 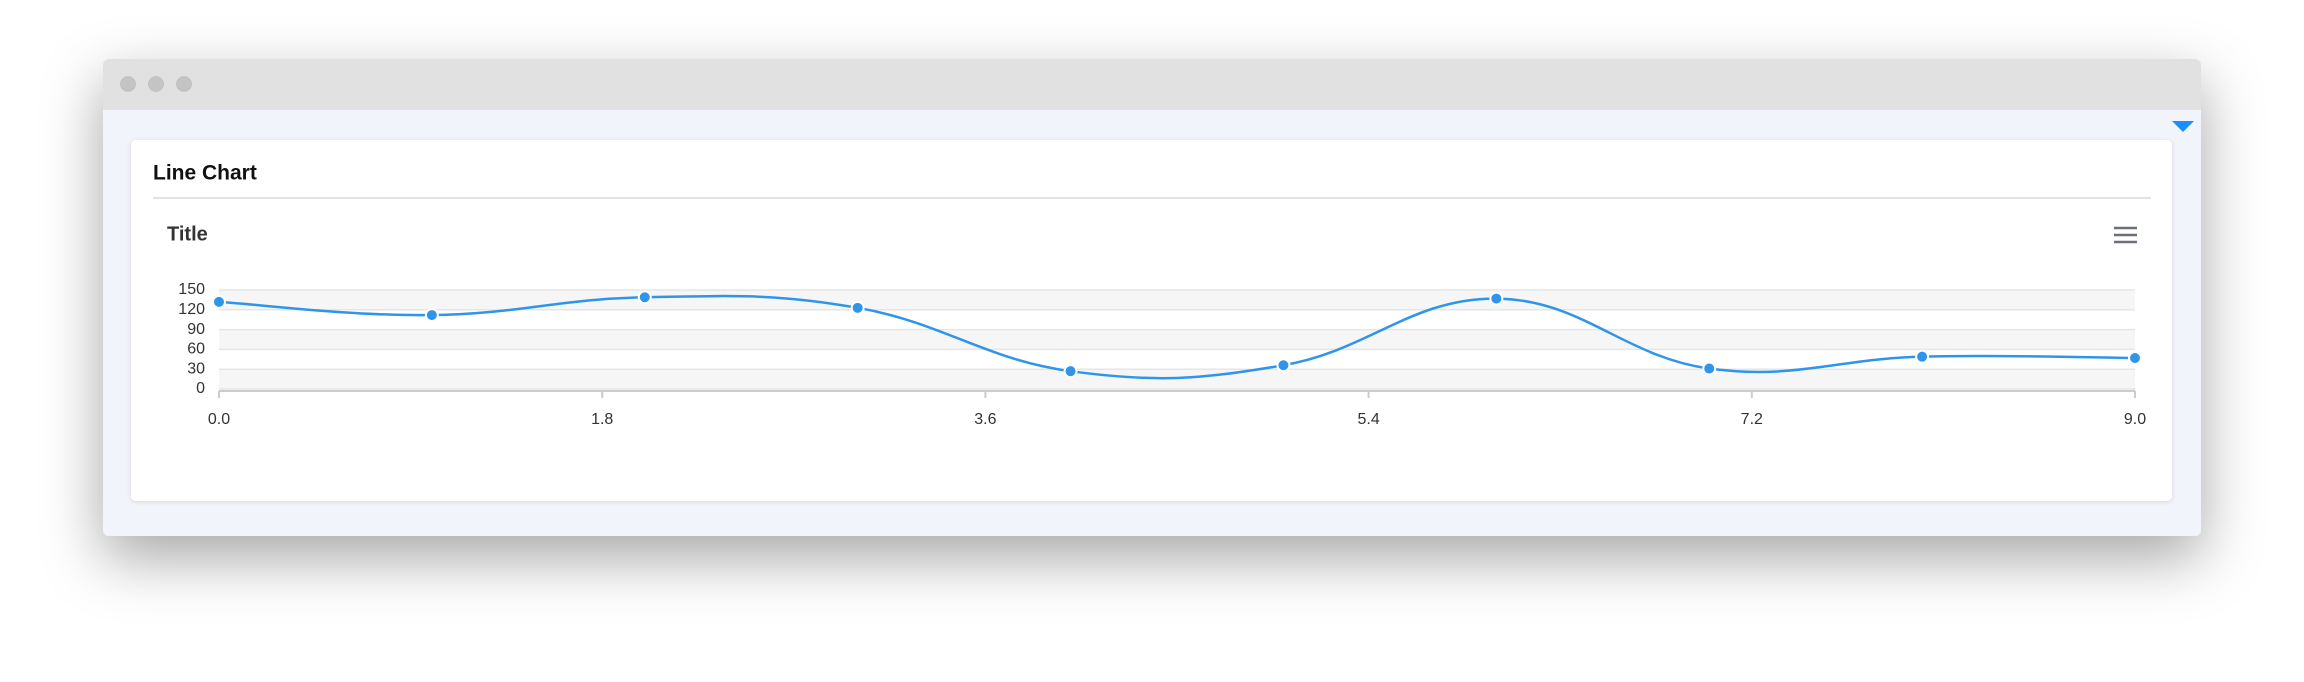 I want to click on y-tick-label: 0, so click(x=200, y=388).